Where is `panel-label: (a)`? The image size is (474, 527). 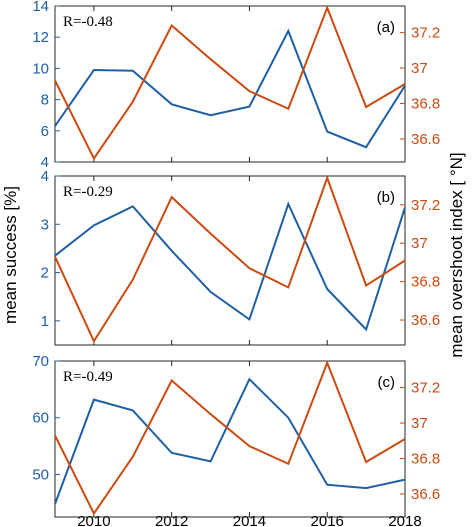
panel-label: (a) is located at coordinates (386, 27).